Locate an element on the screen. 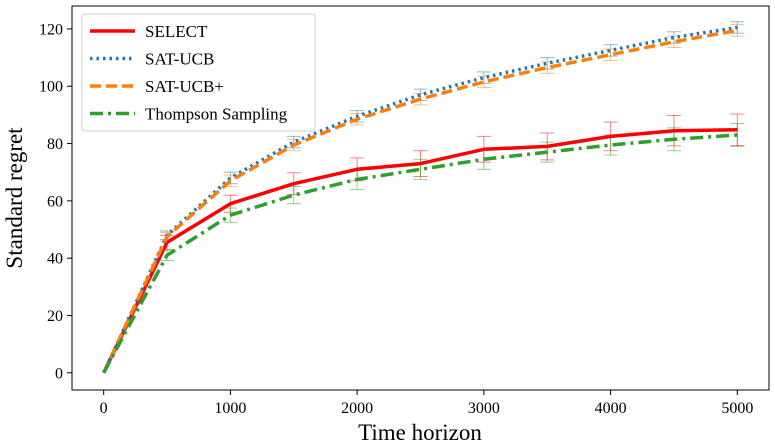 The image size is (775, 445). y-tick-label: 120 is located at coordinates (51, 29).